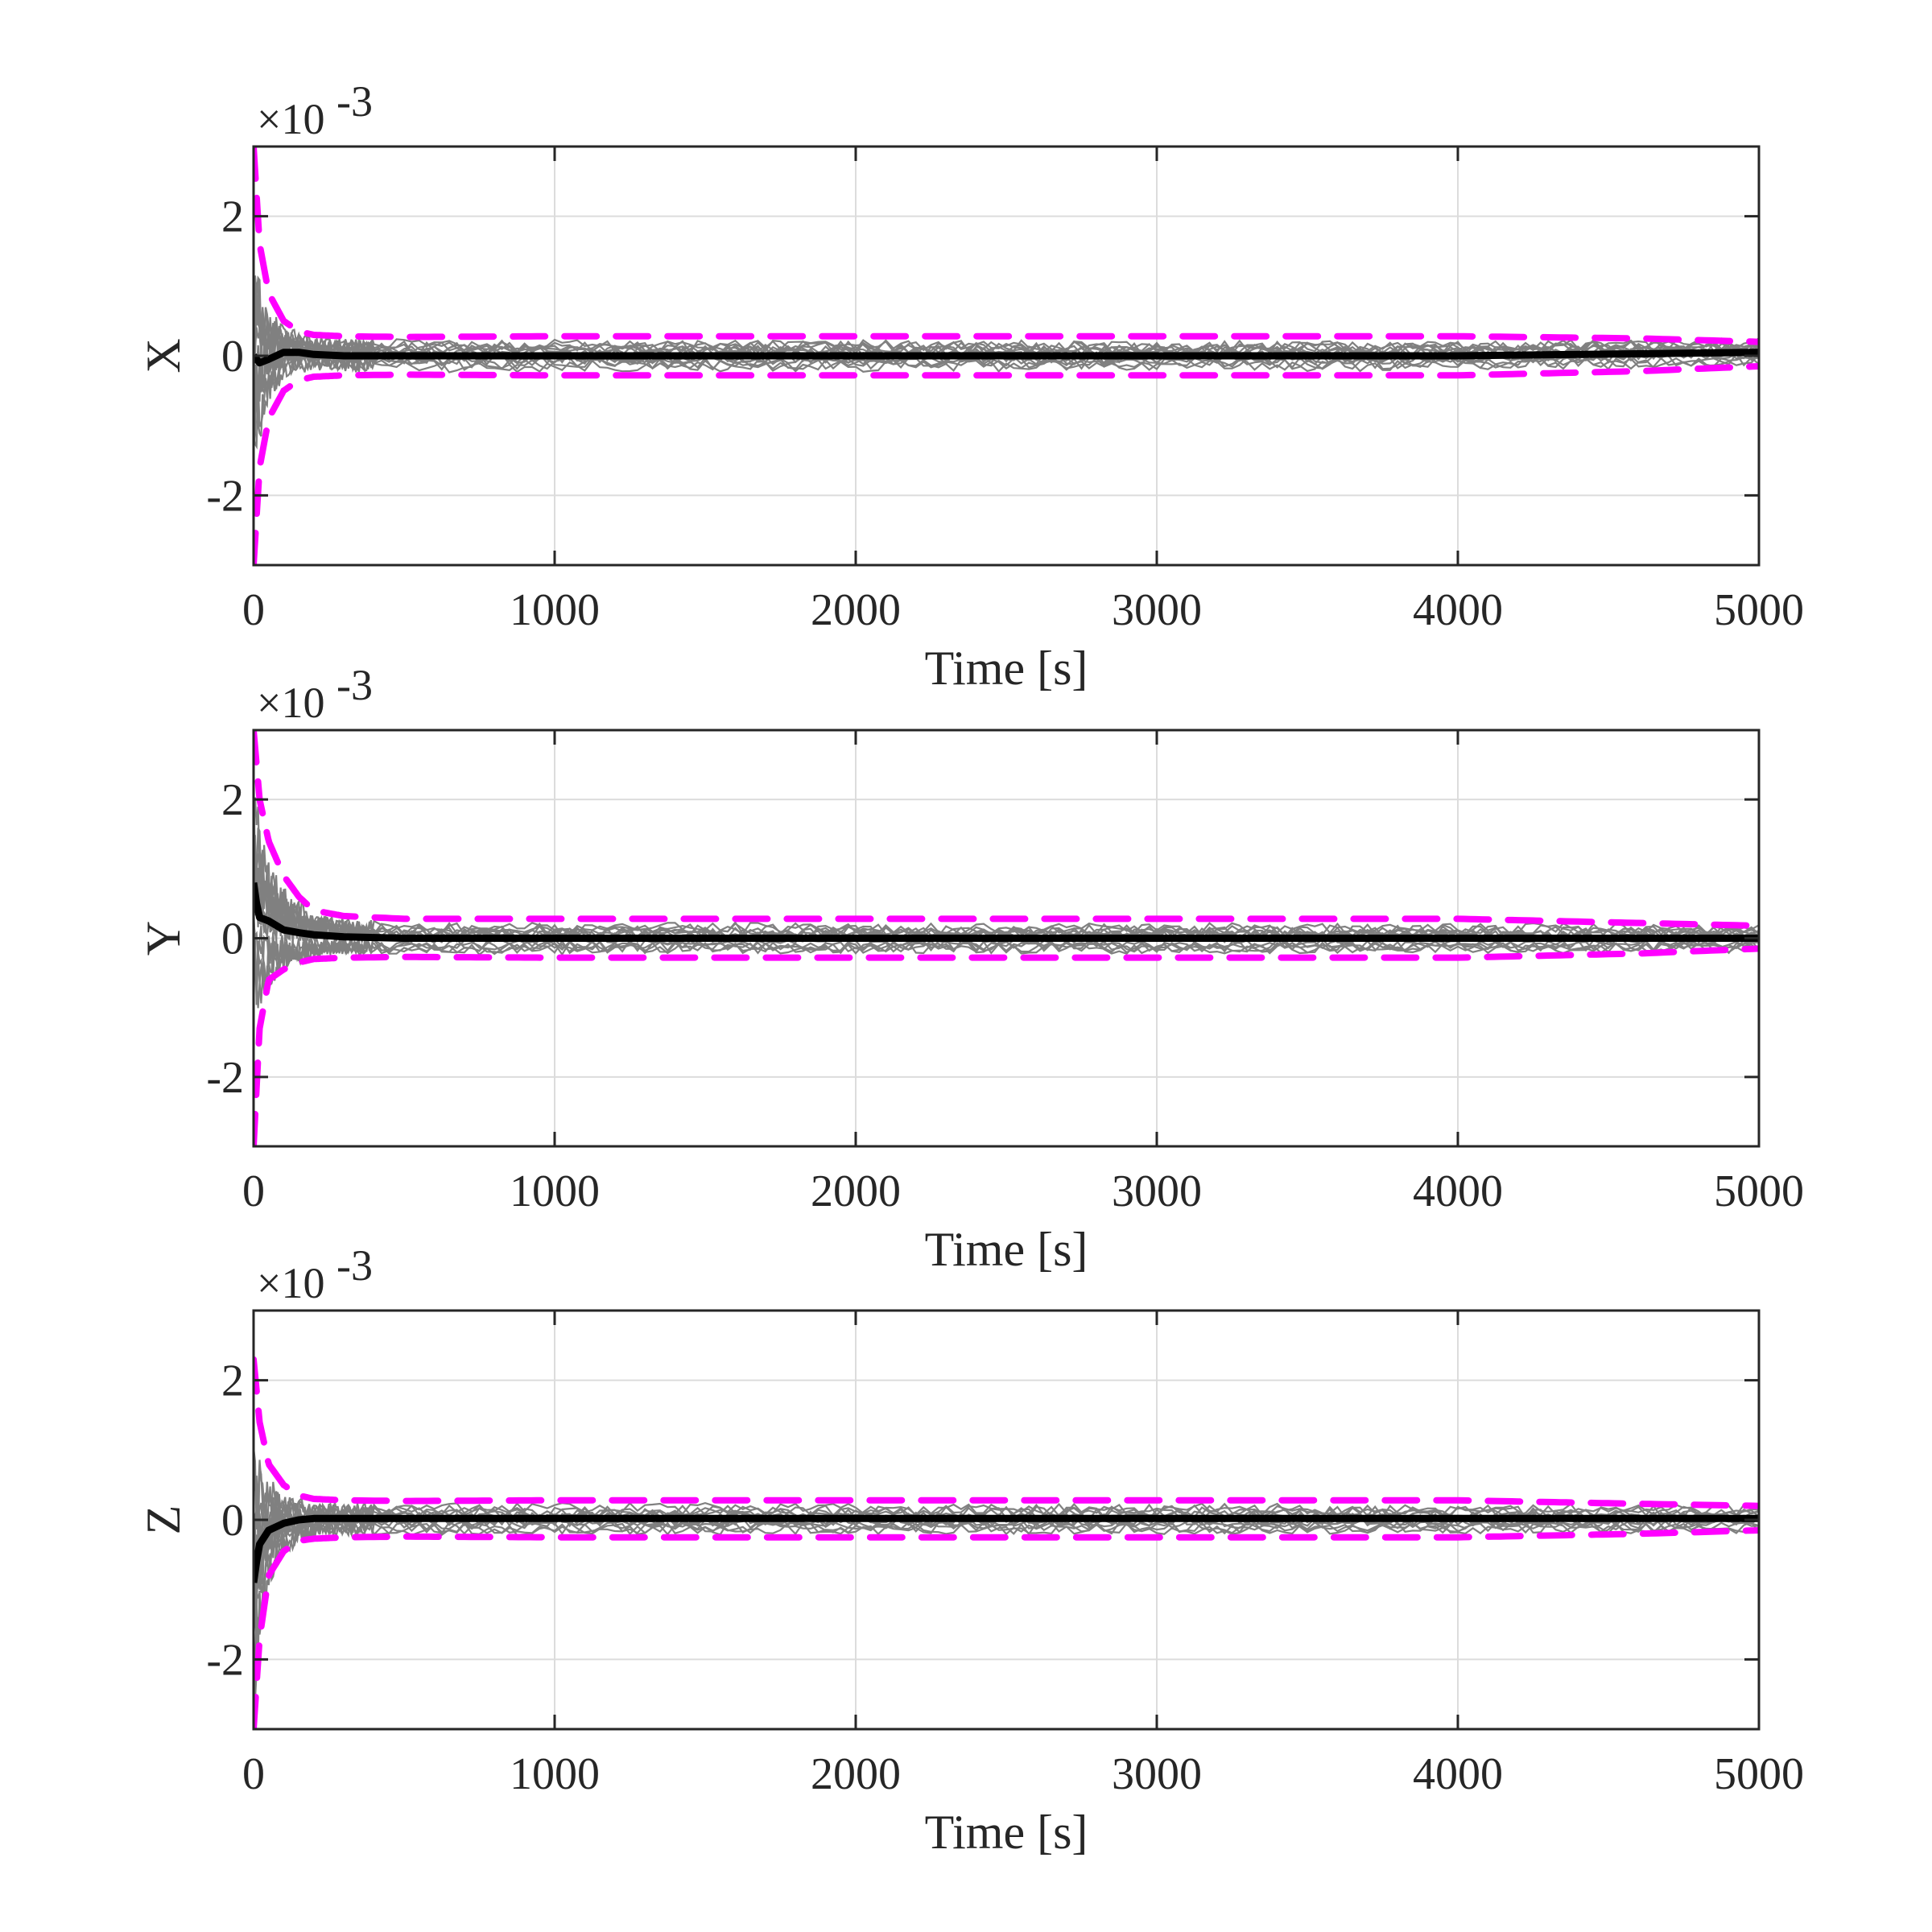 This screenshot has height=1932, width=1932. I want to click on y-axis-label: Z, so click(163, 1520).